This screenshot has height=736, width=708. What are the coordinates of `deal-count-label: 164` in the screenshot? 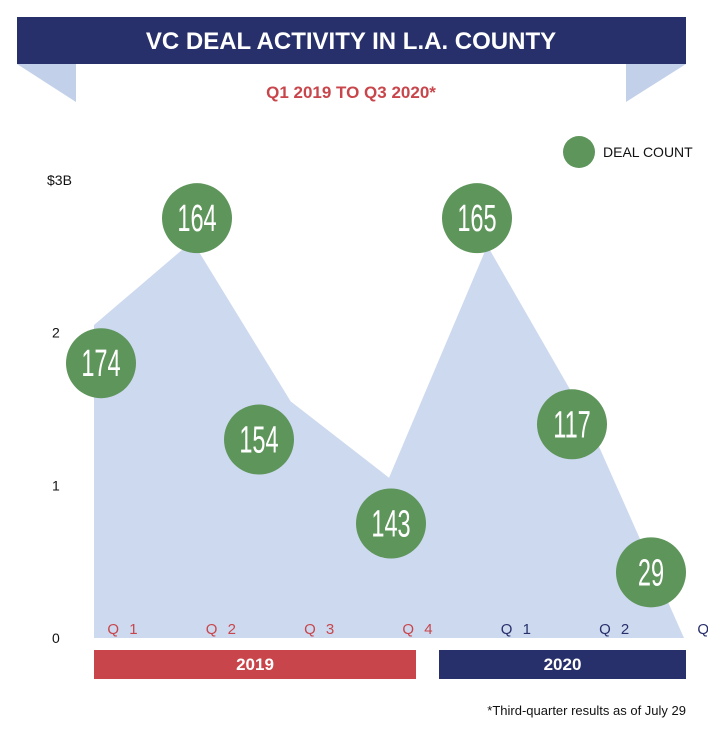 It's located at (196, 217).